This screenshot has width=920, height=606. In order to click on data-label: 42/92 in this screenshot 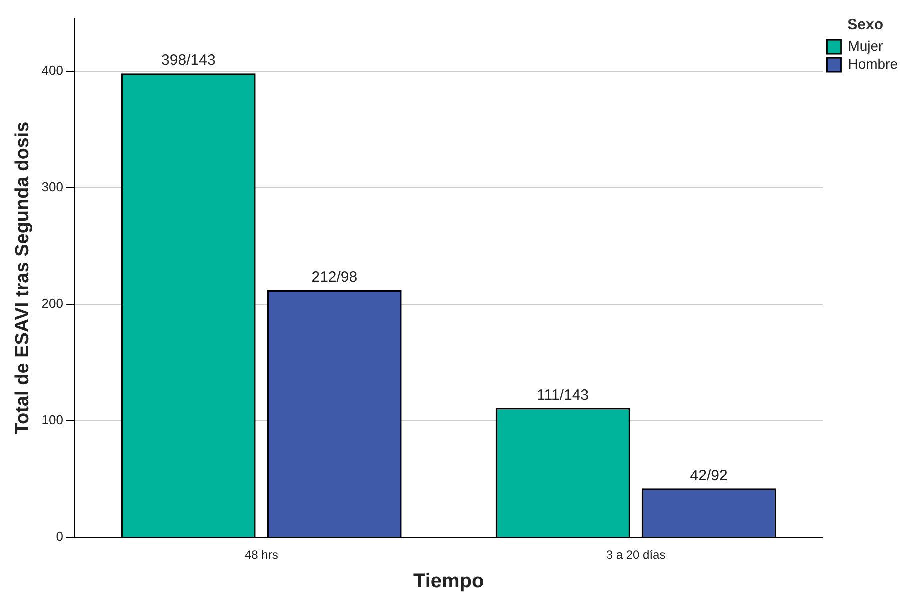, I will do `click(709, 475)`.